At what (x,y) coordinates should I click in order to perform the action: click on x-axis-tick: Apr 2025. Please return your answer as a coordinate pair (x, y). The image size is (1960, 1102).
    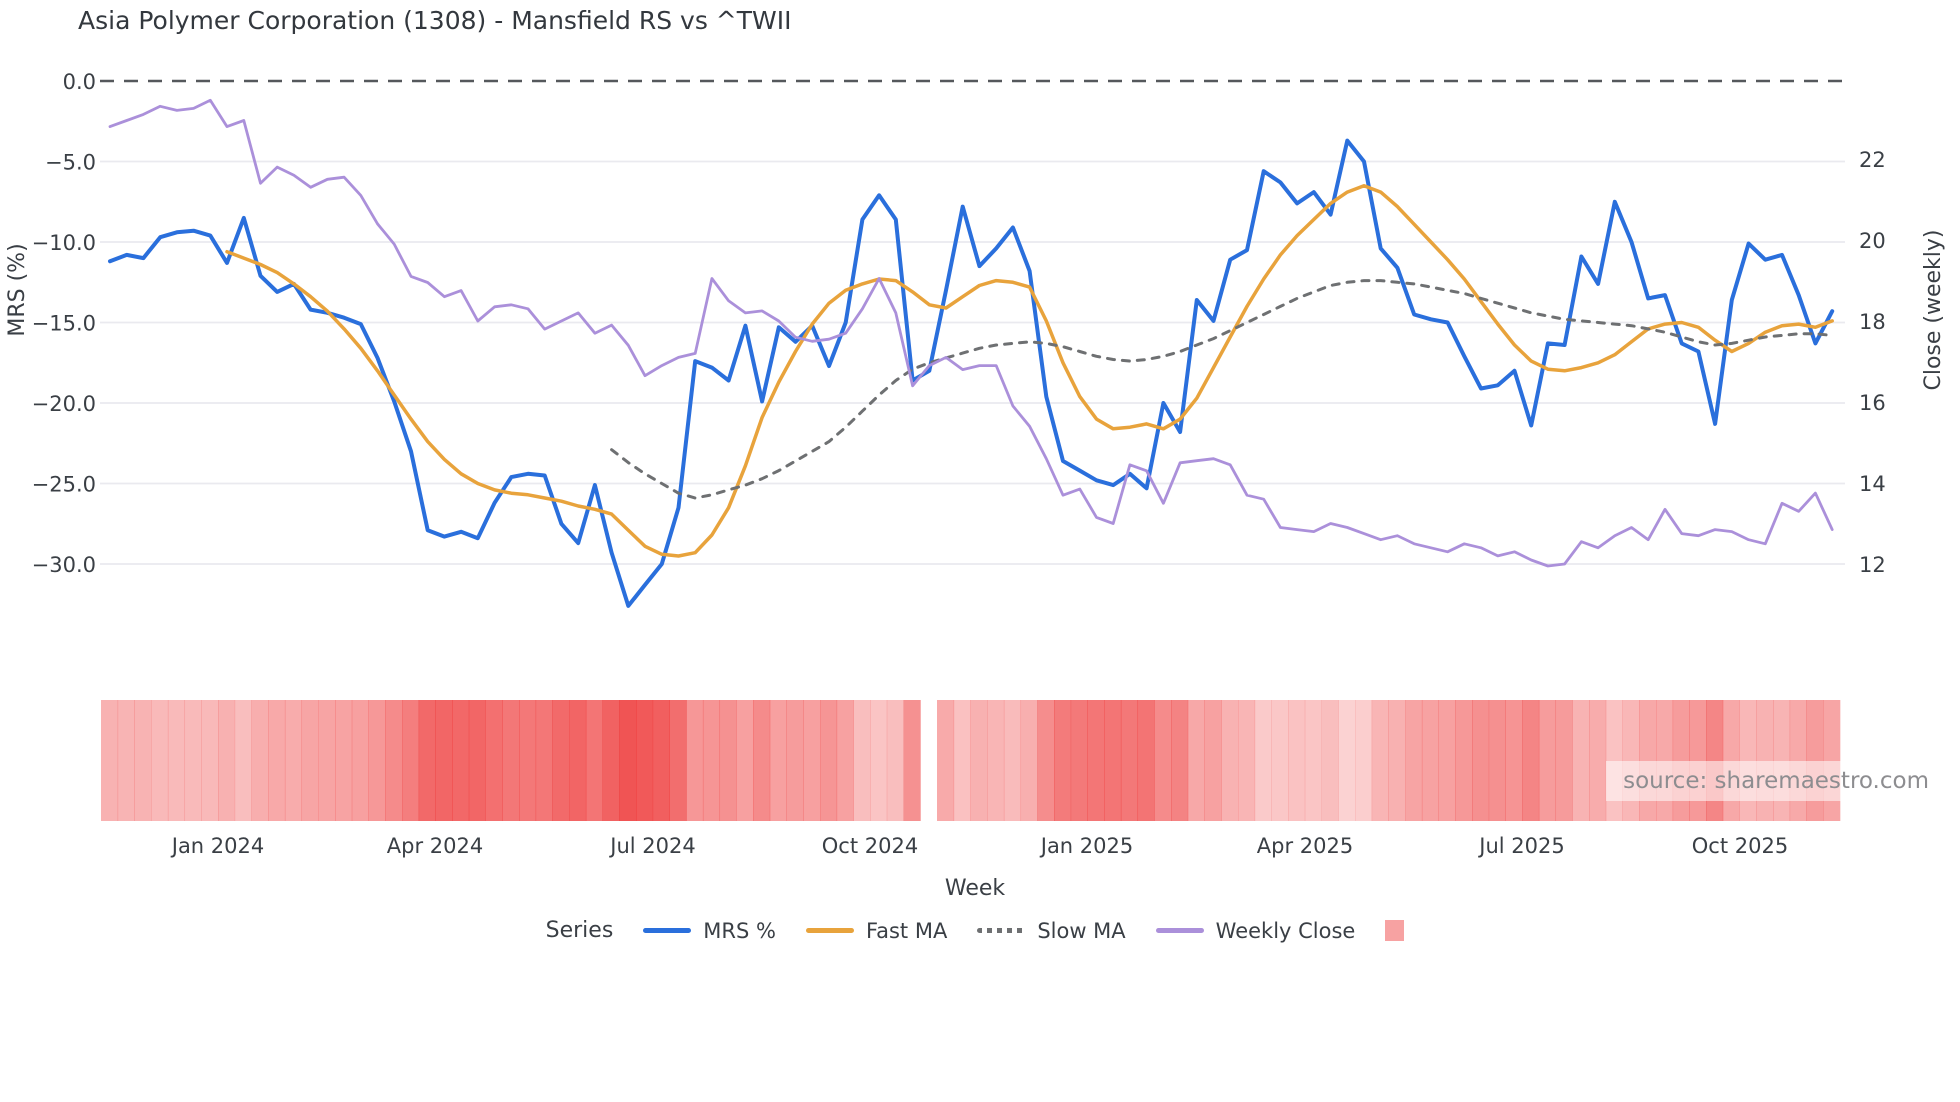
    Looking at the image, I should click on (1305, 846).